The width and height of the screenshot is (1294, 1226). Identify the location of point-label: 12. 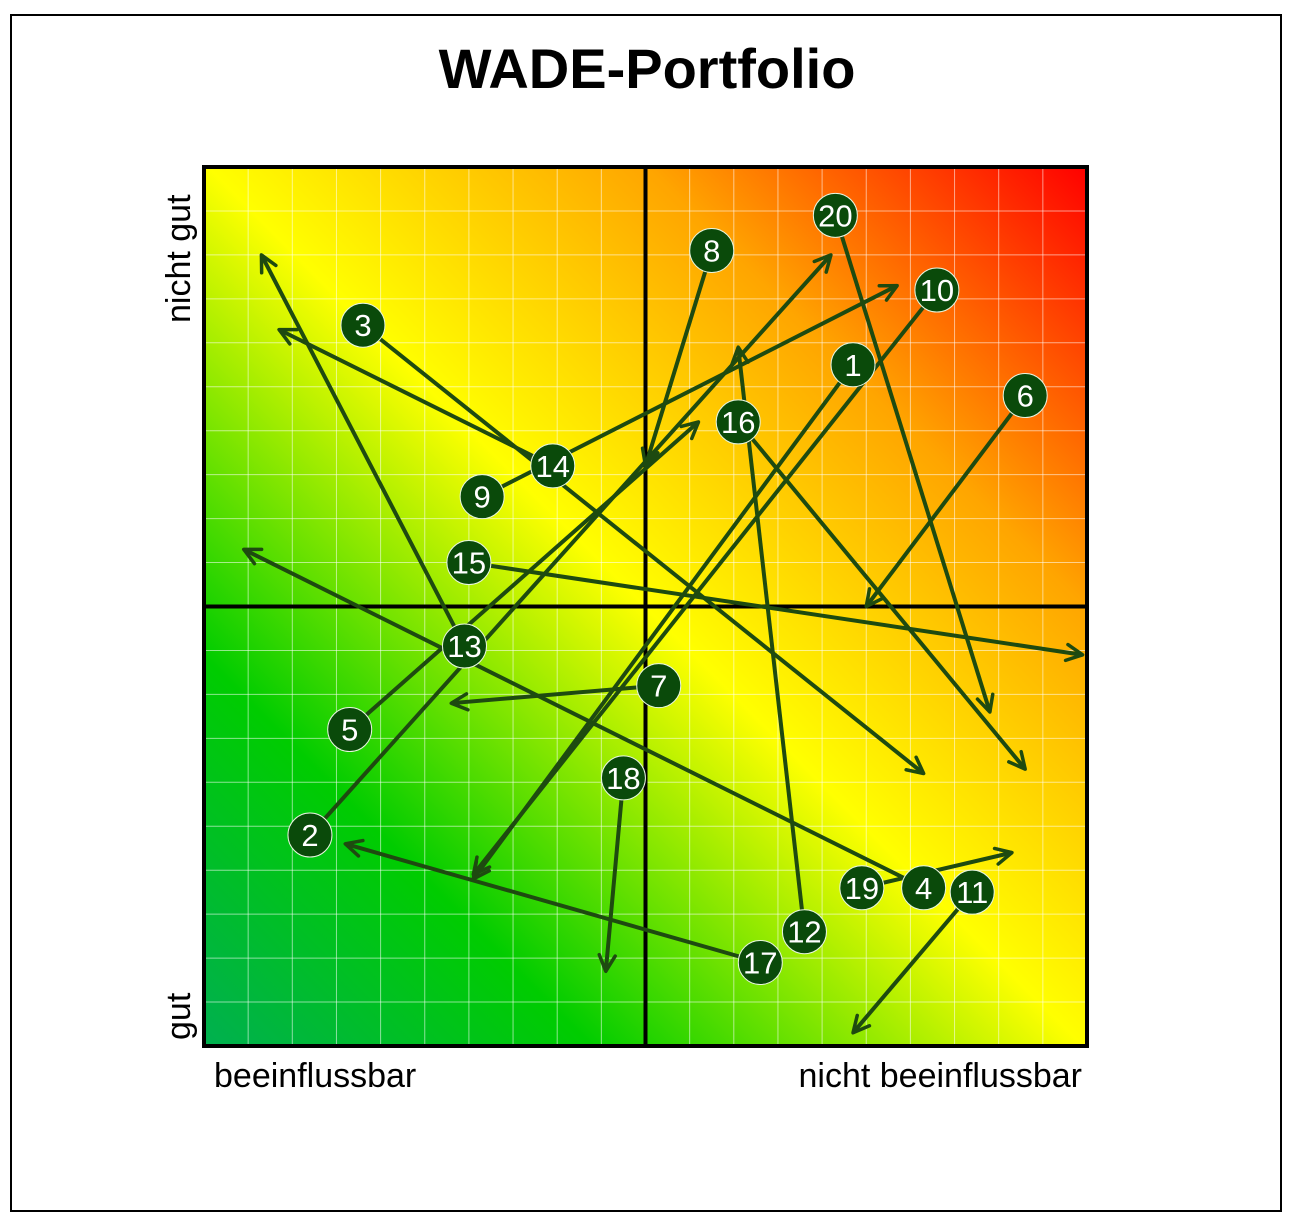
(804, 932).